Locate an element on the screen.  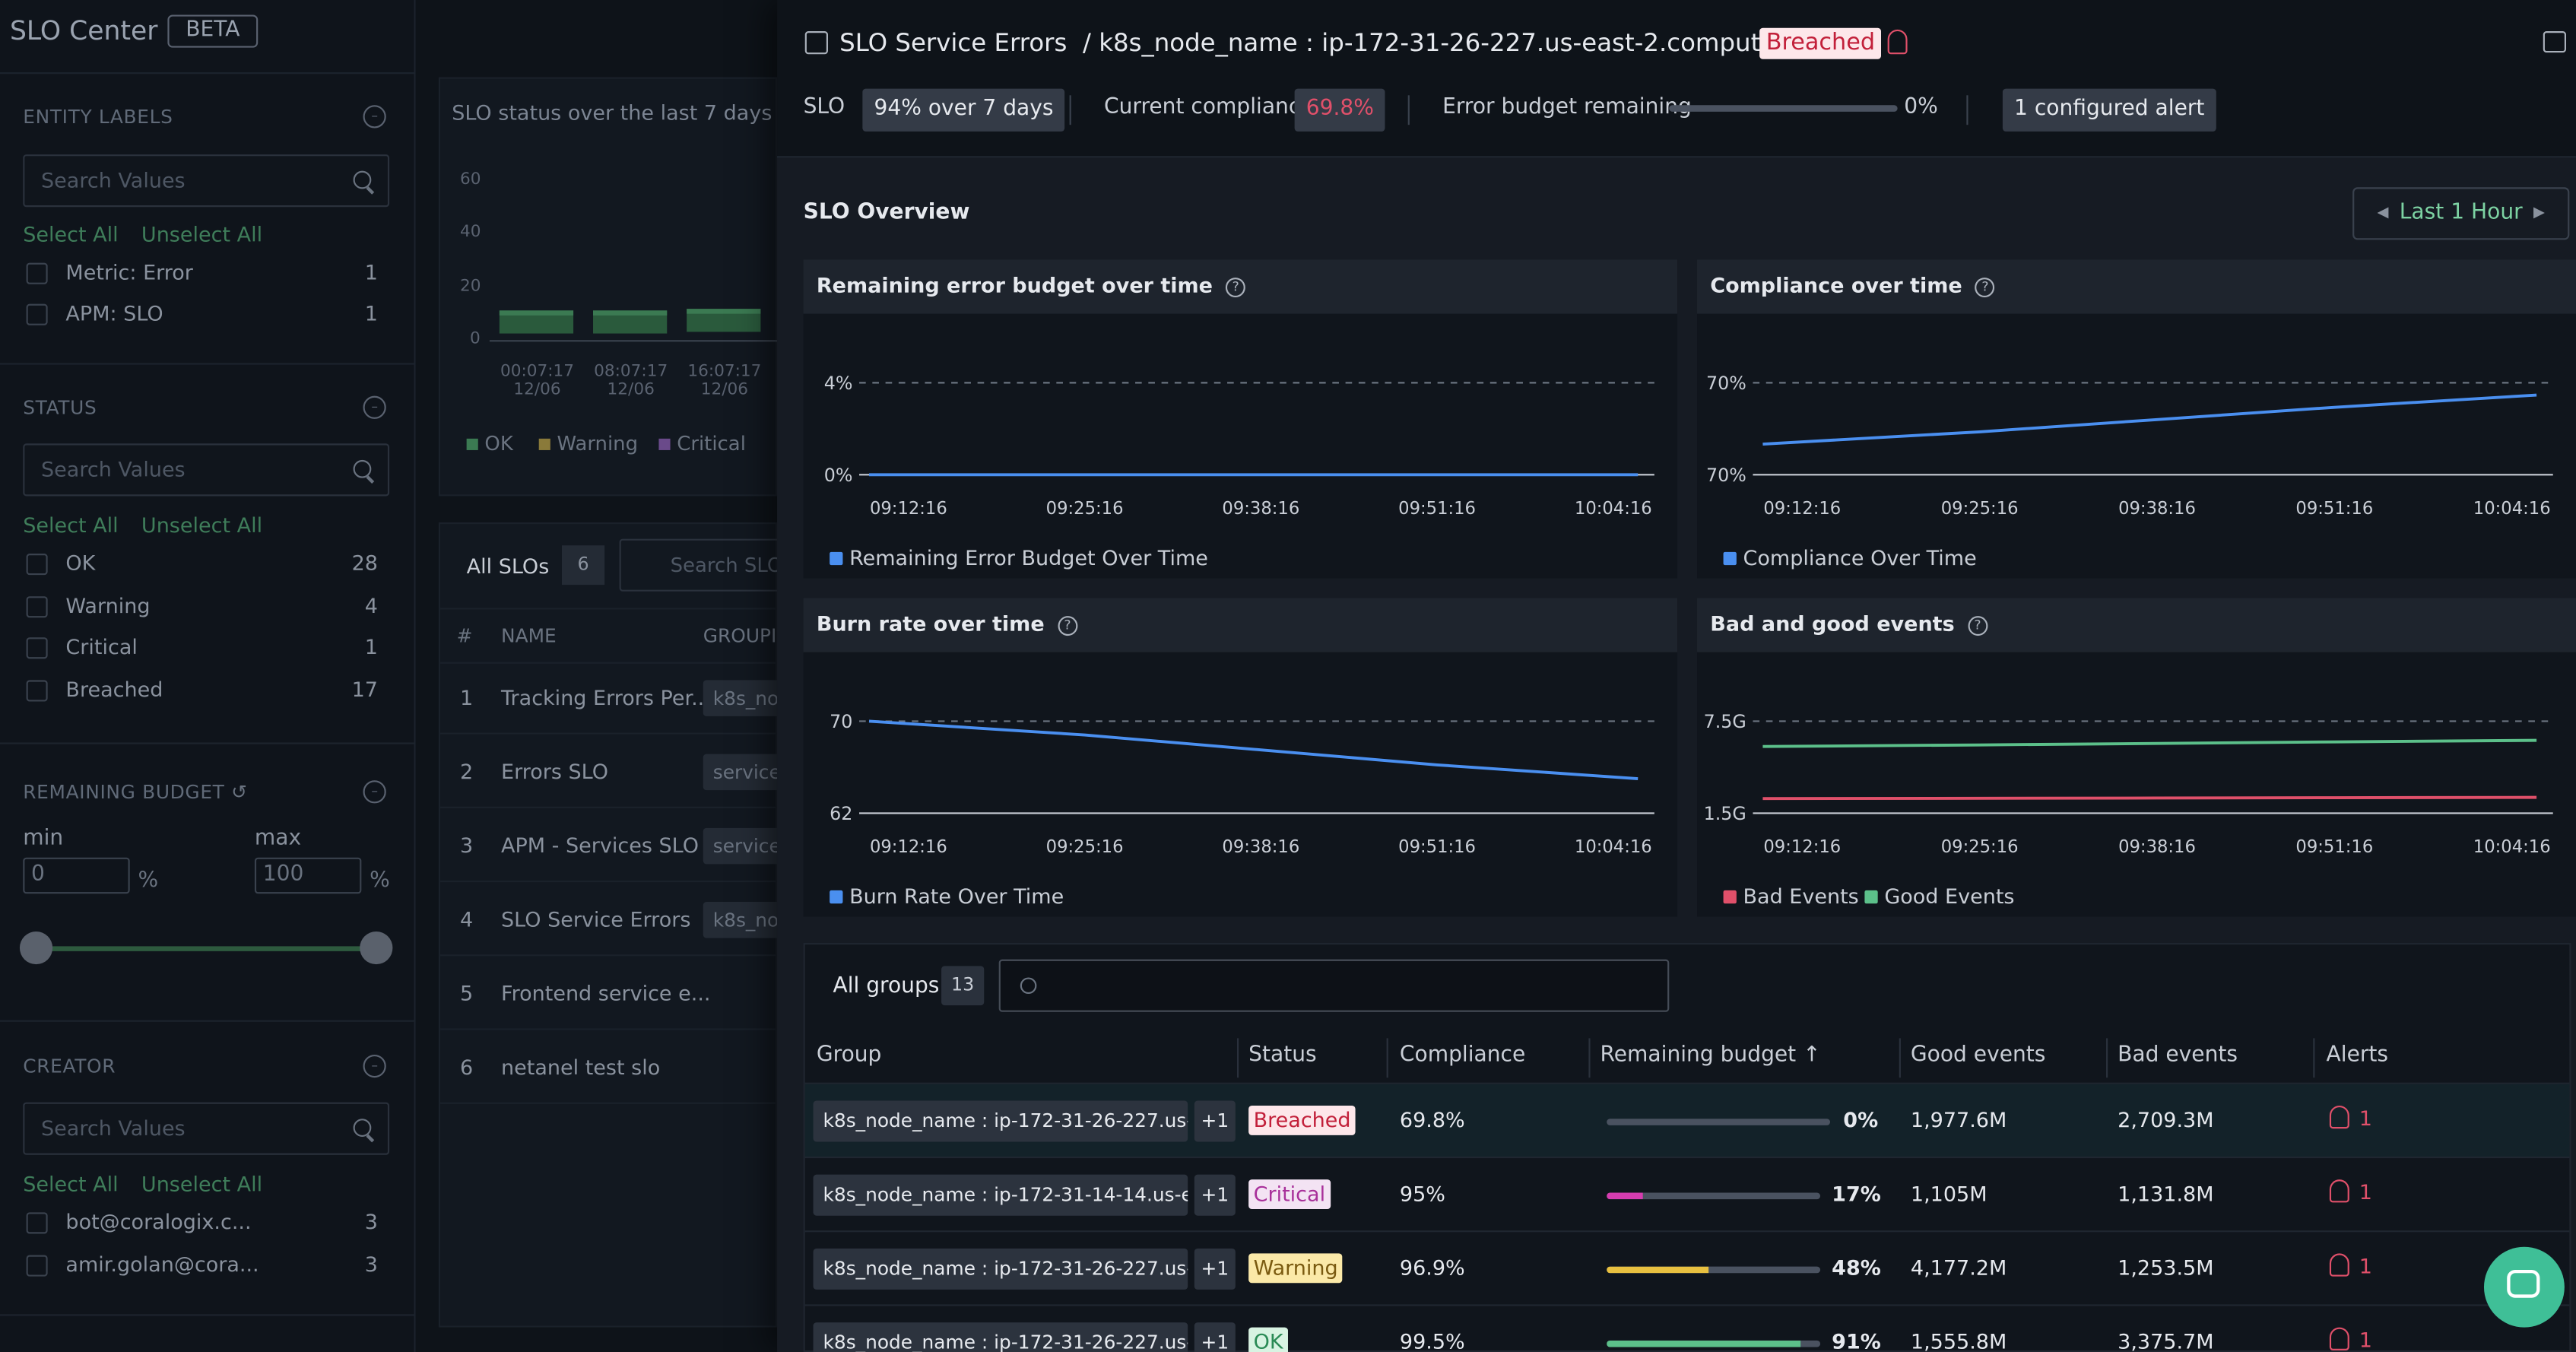
x-tick-label: 16:07:17 12/06 is located at coordinates (724, 381).